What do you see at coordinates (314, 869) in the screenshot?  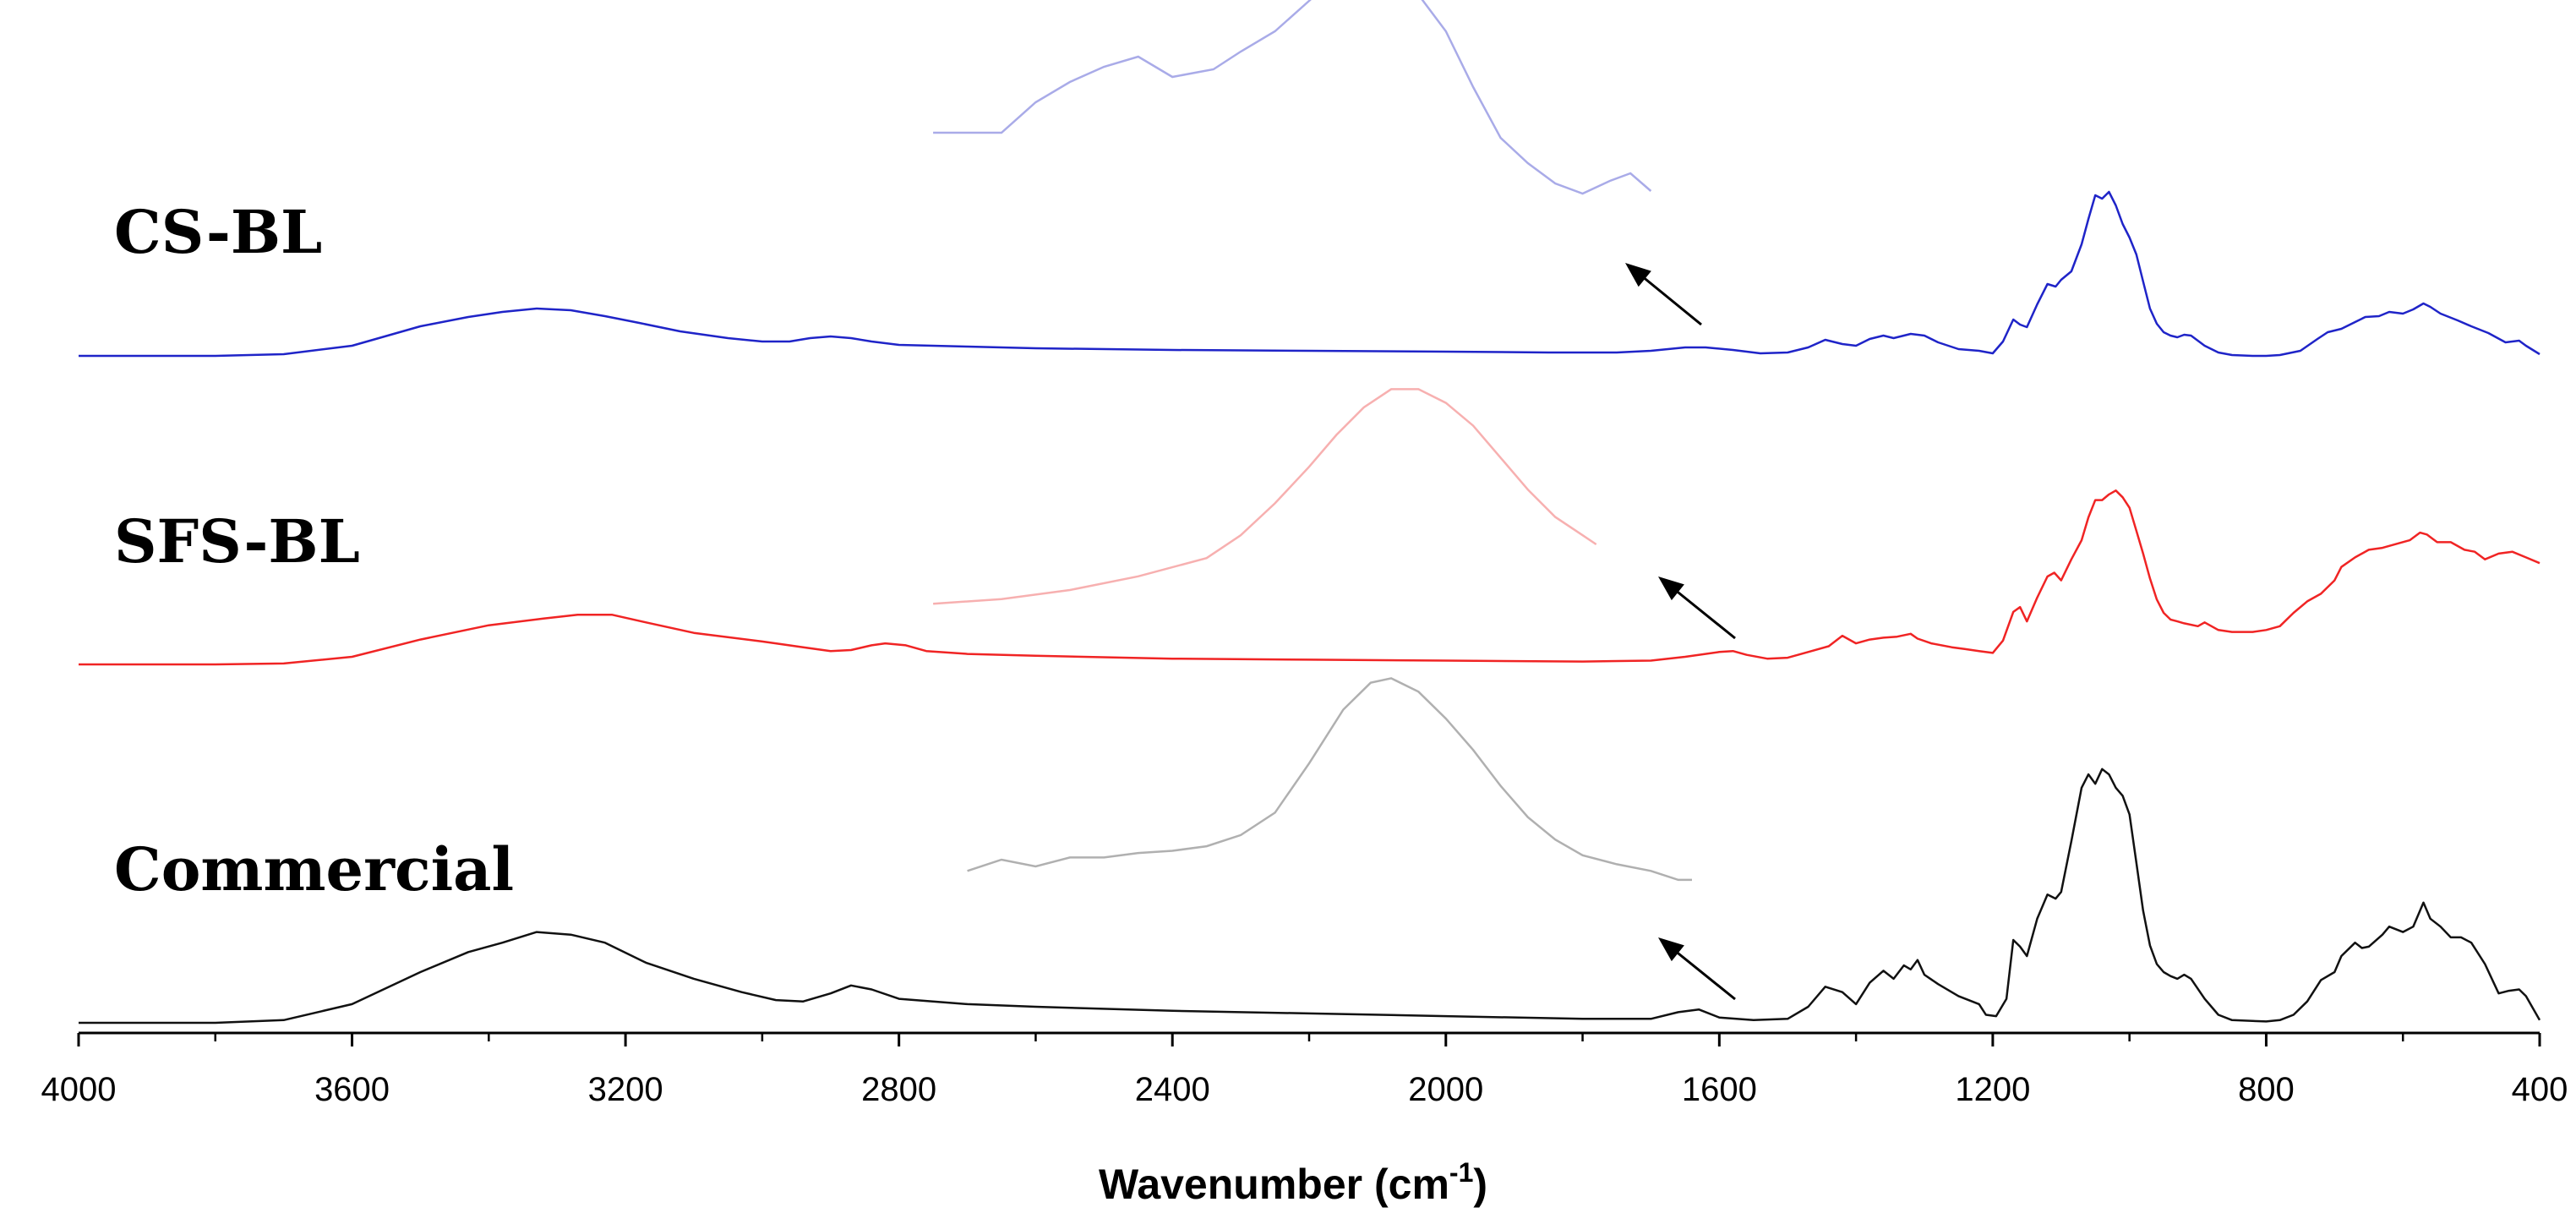 I see `series-label-commercial: Commercial` at bounding box center [314, 869].